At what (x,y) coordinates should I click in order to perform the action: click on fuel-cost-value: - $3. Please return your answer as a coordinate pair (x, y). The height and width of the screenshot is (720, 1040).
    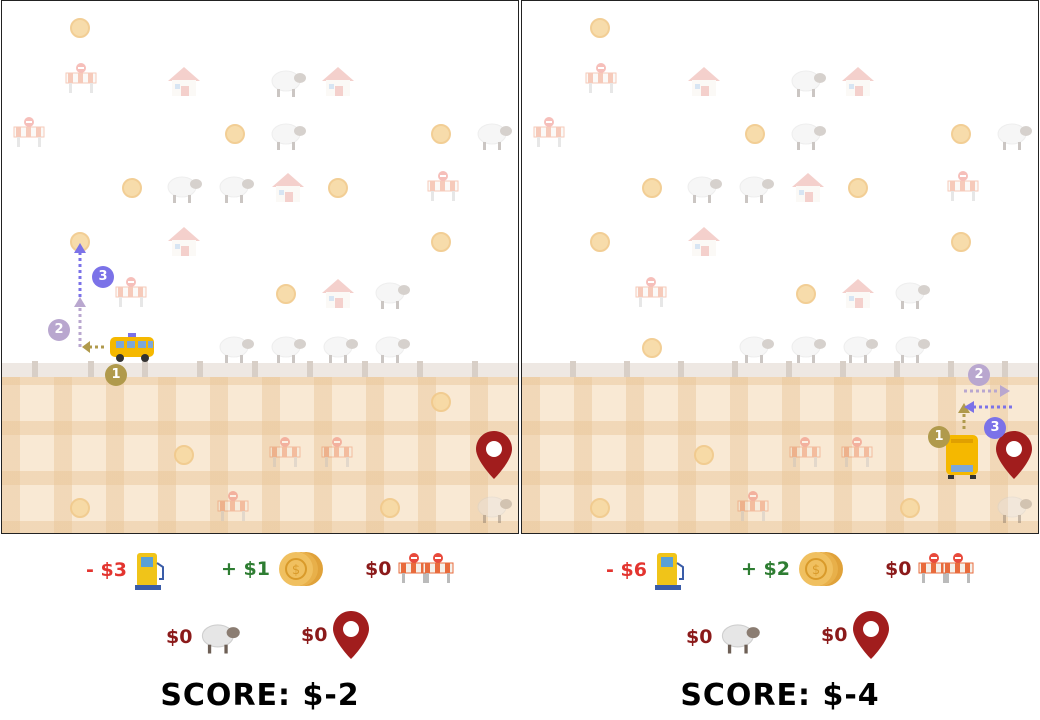
    Looking at the image, I should click on (106, 570).